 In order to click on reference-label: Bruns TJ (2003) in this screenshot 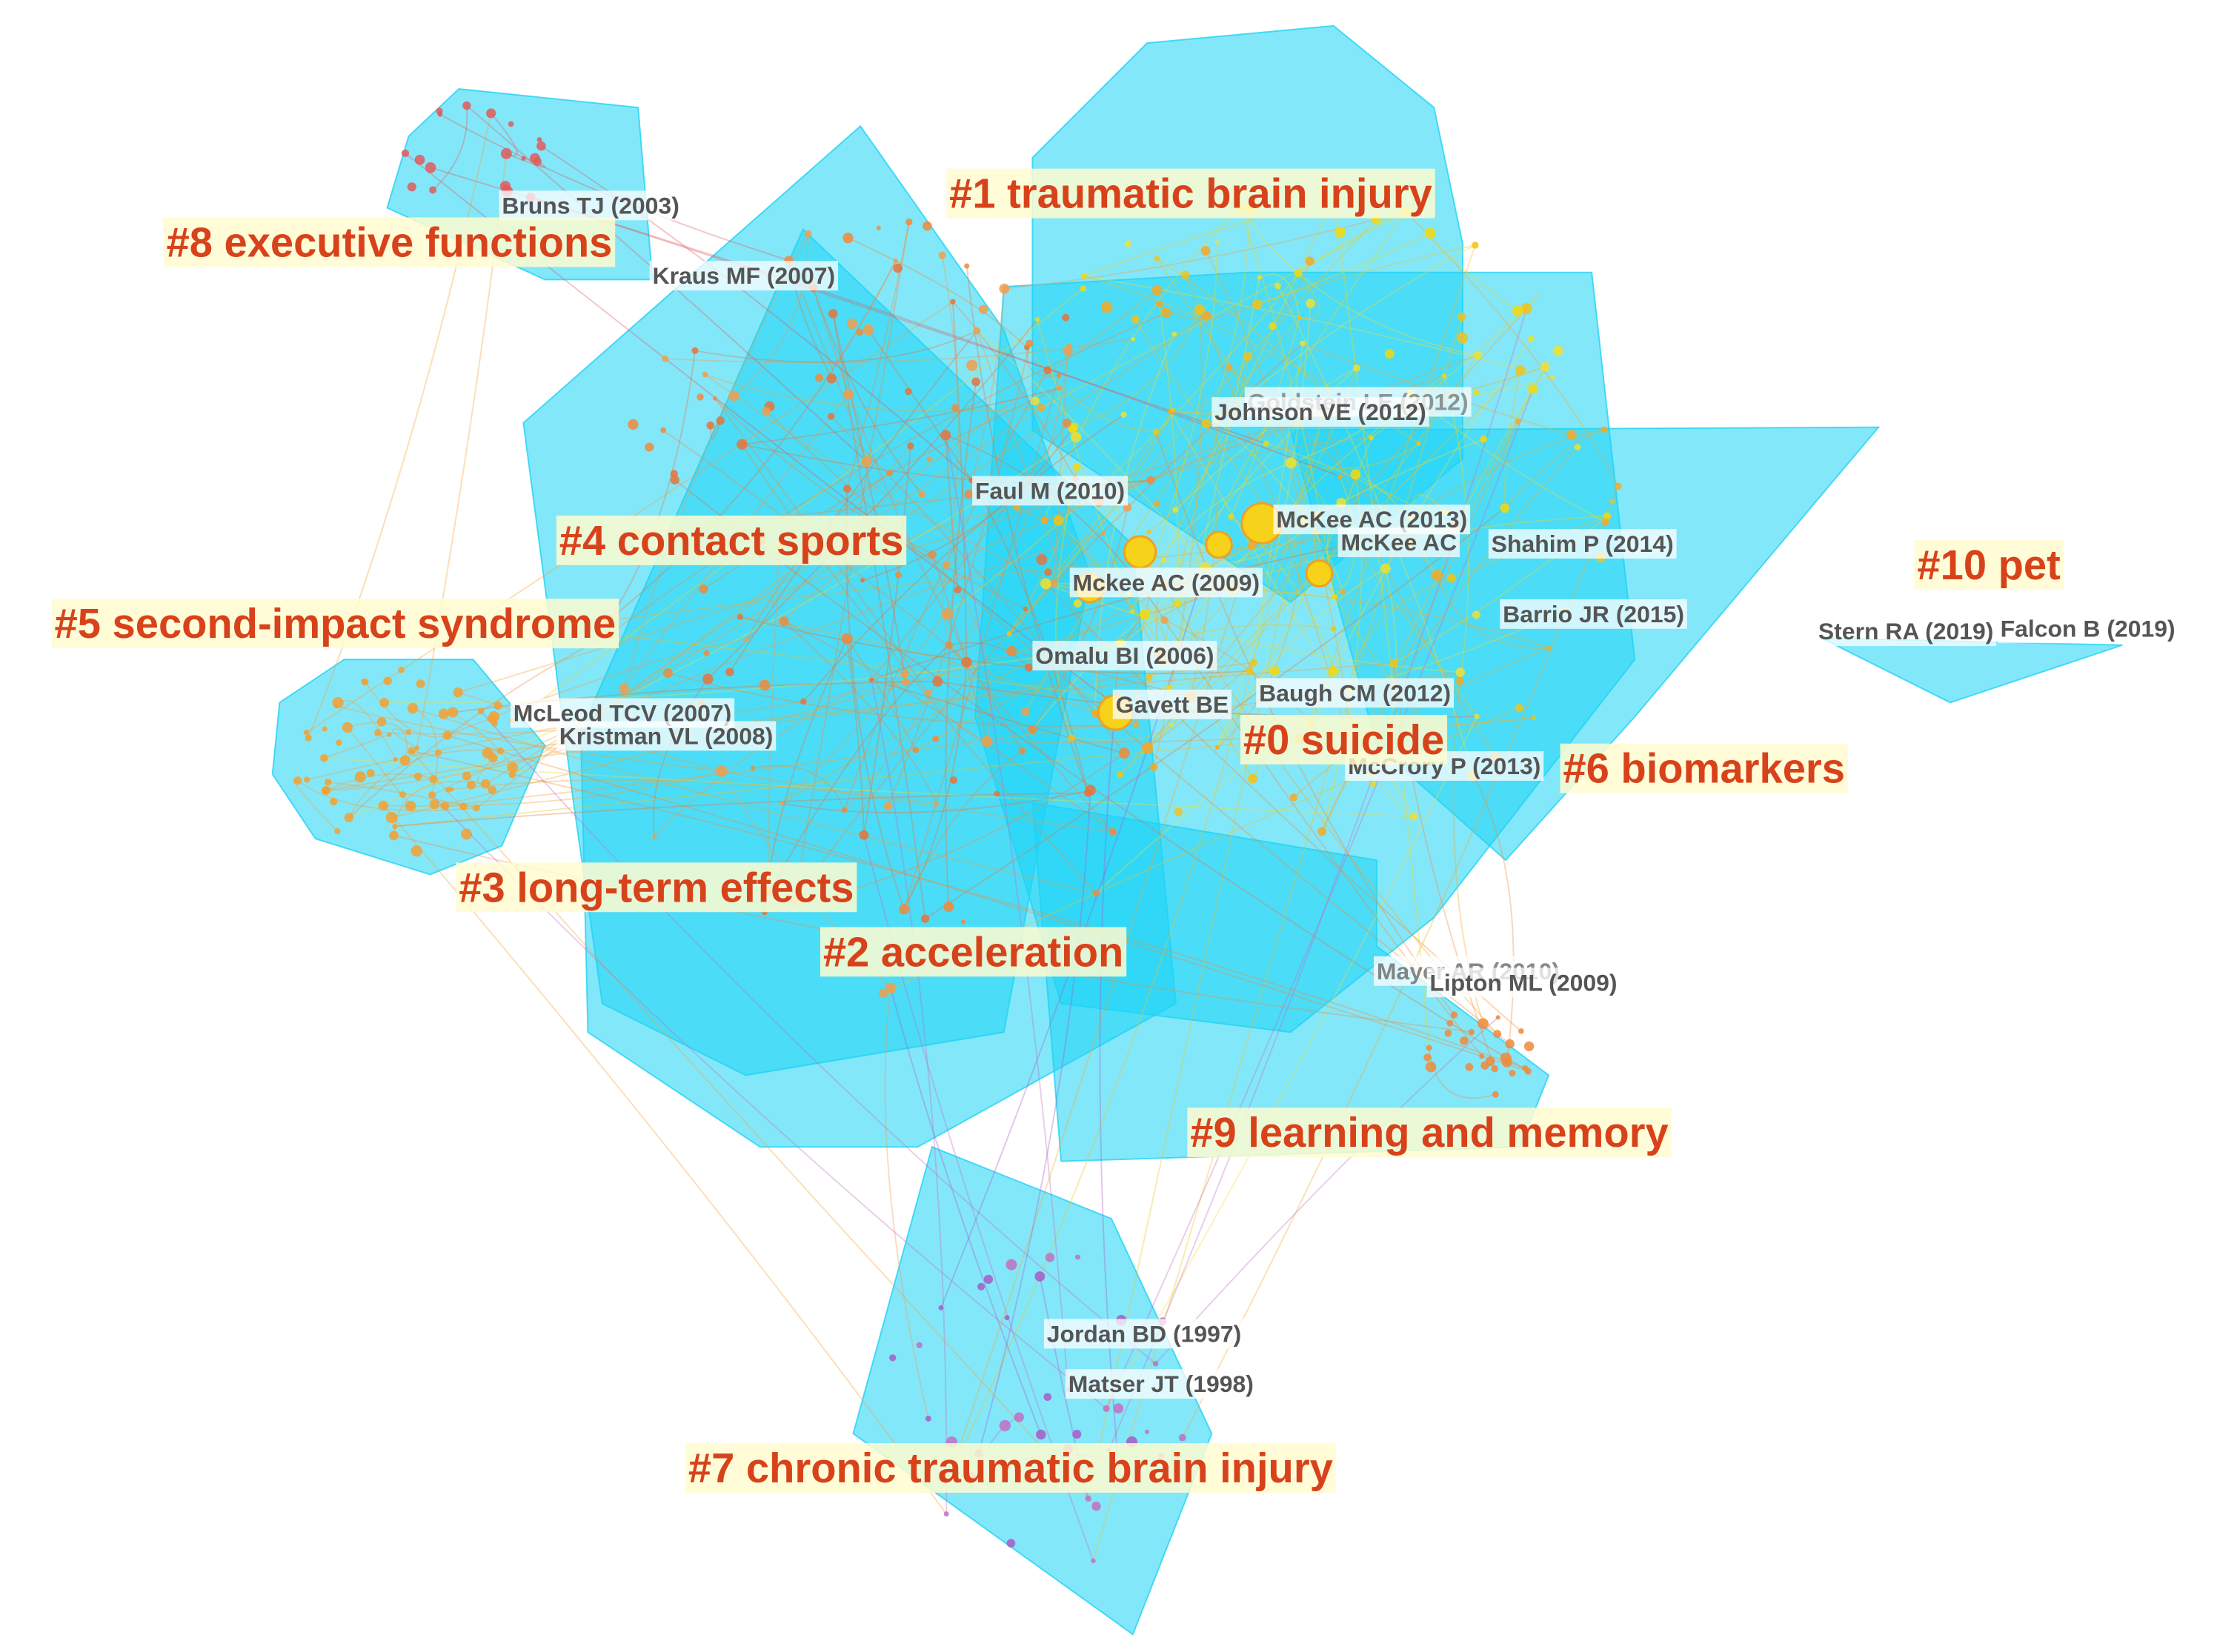, I will do `click(590, 205)`.